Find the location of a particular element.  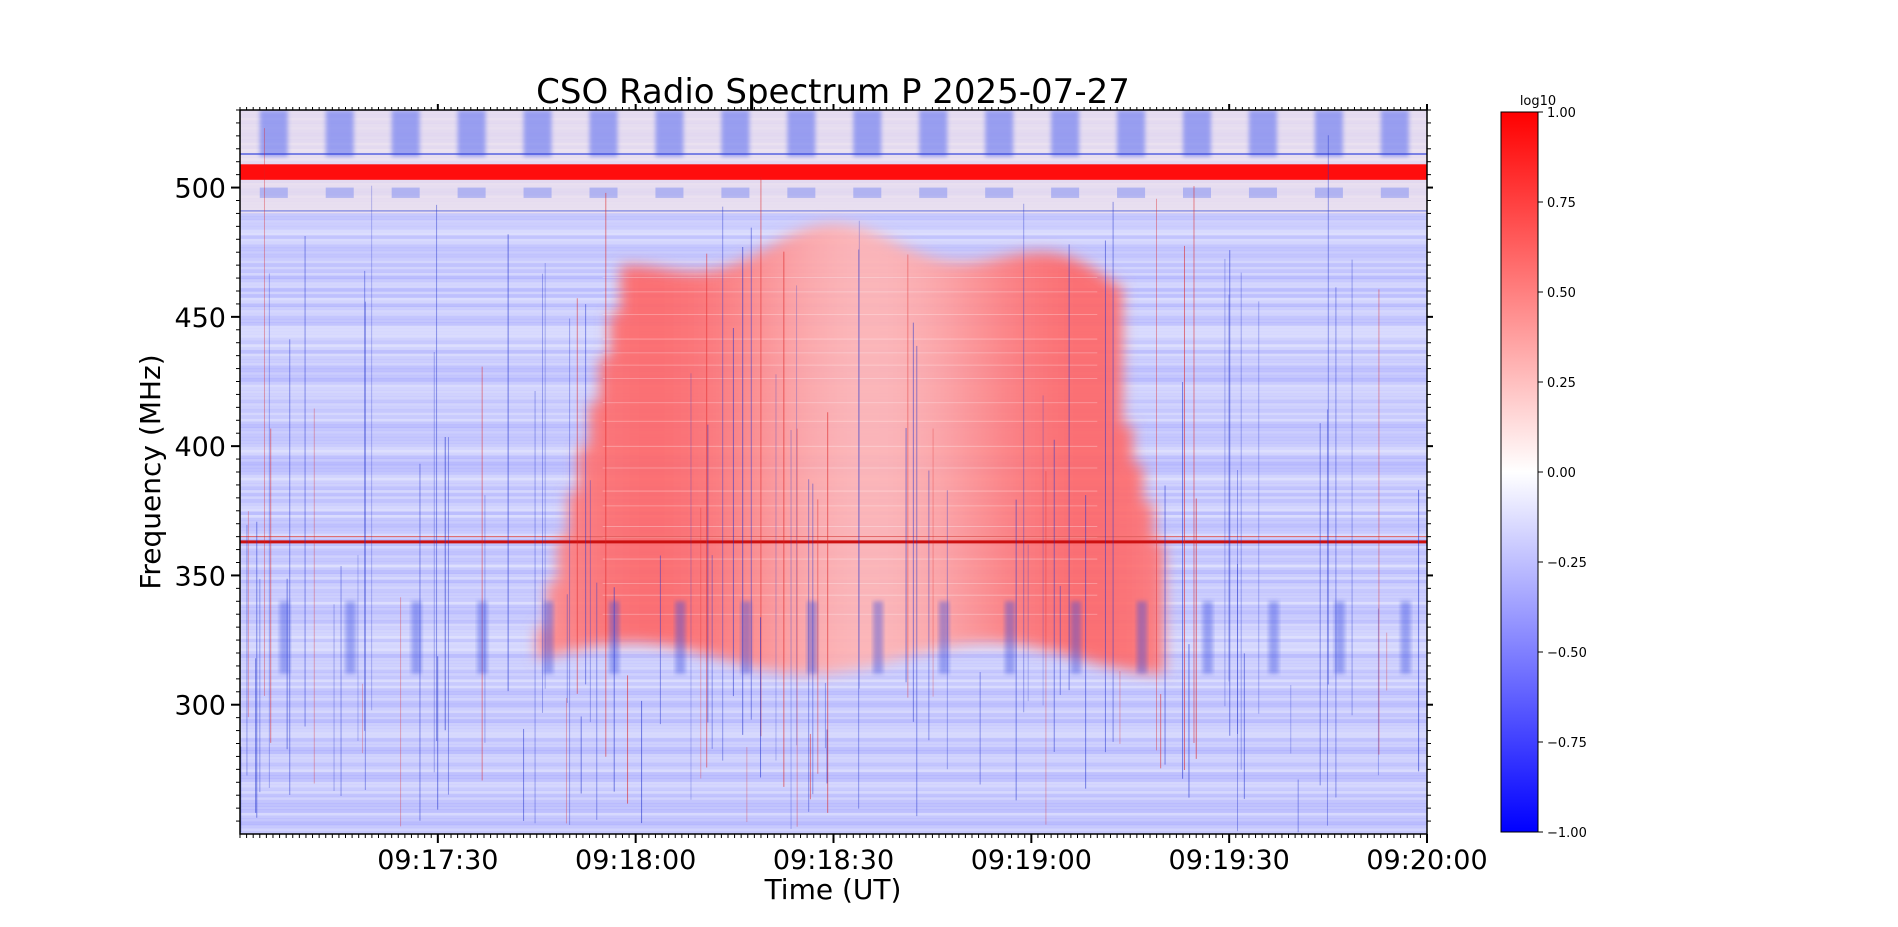

colorbar-tick-label: −0.75 is located at coordinates (1567, 743).